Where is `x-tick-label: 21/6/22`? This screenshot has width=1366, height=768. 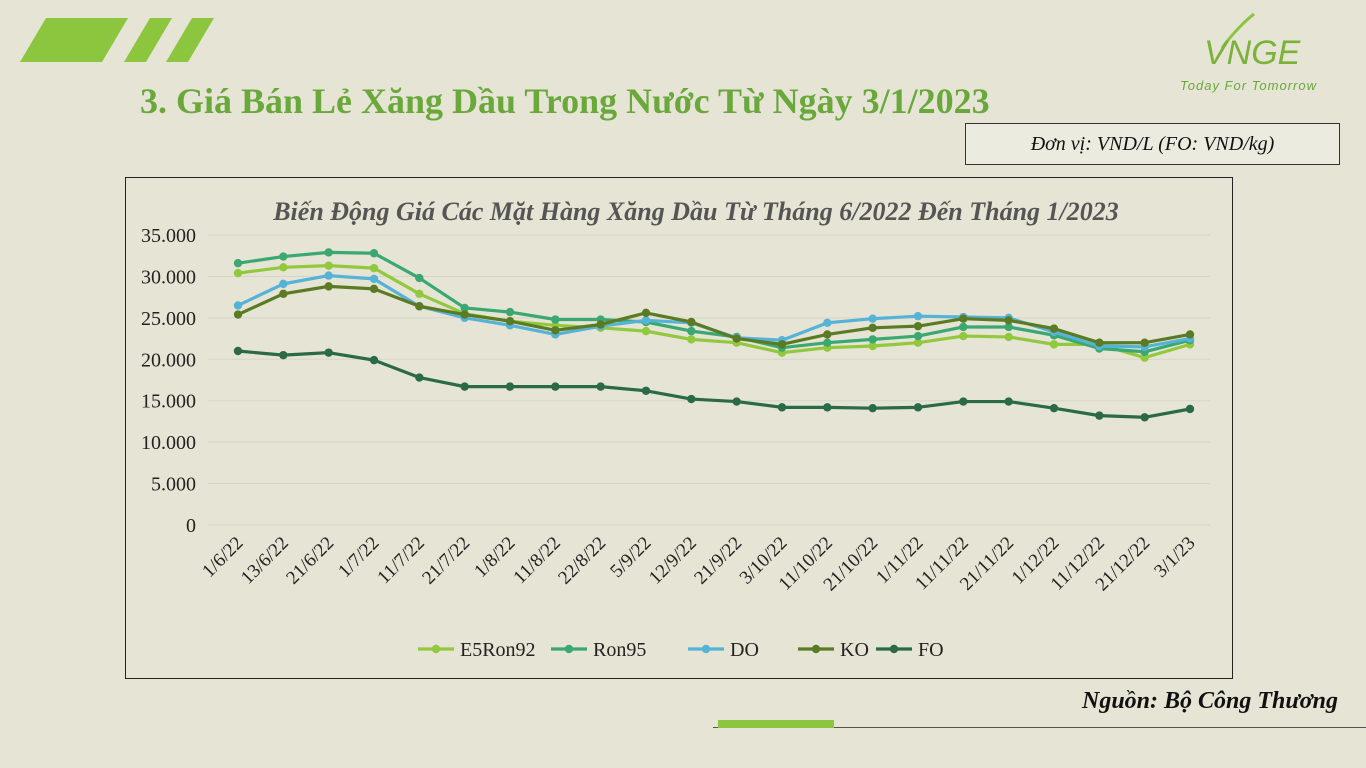
x-tick-label: 21/6/22 is located at coordinates (310, 561).